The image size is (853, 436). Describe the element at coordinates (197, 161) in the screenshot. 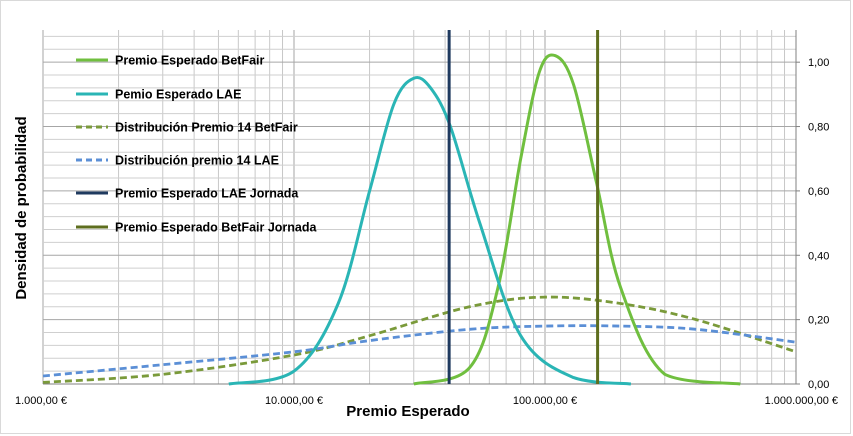

I see `legend-label: Distribución premio 14 LAE` at that location.